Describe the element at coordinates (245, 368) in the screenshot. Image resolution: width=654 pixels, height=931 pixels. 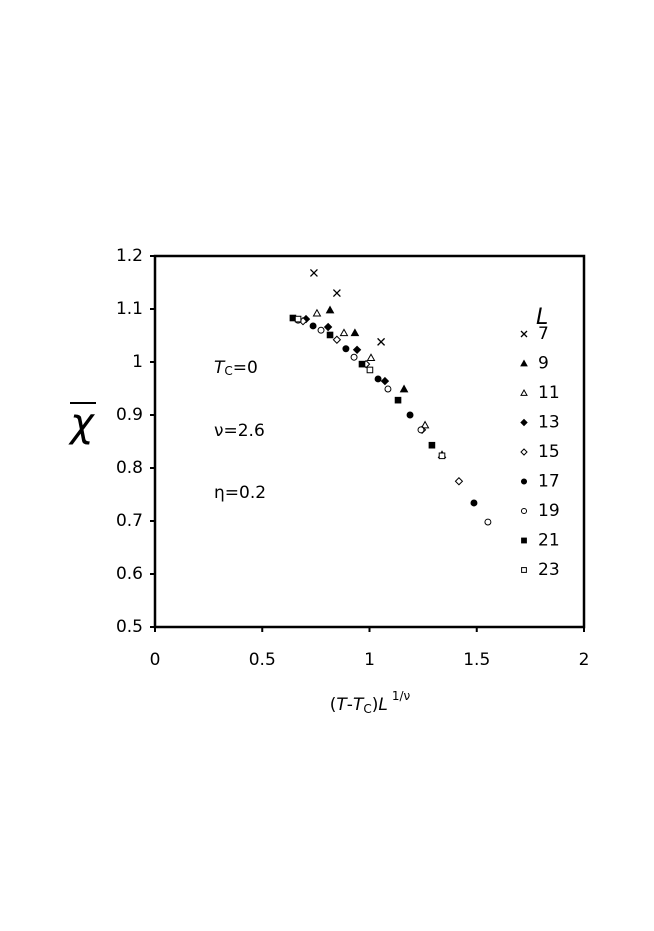
I see `annotation-part: =0` at that location.